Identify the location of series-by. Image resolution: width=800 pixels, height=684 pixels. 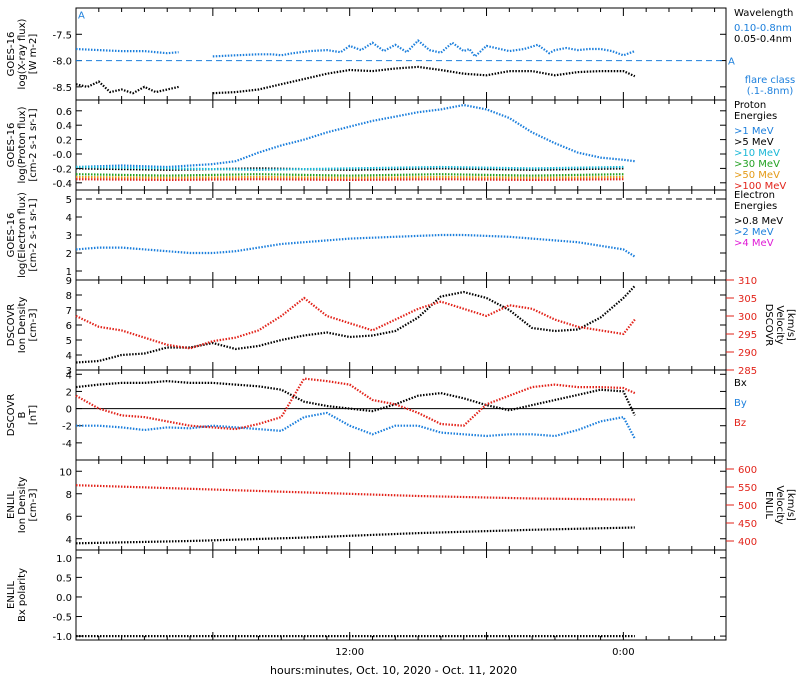
(356, 425).